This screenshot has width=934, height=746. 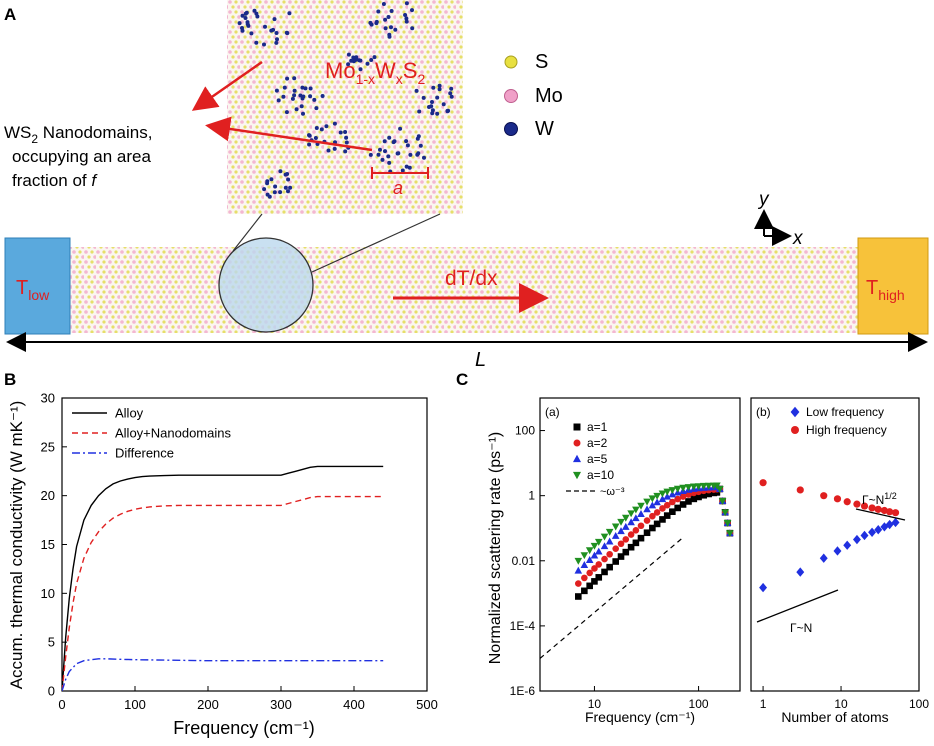 What do you see at coordinates (398, 188) in the screenshot?
I see `domain-size-label: a` at bounding box center [398, 188].